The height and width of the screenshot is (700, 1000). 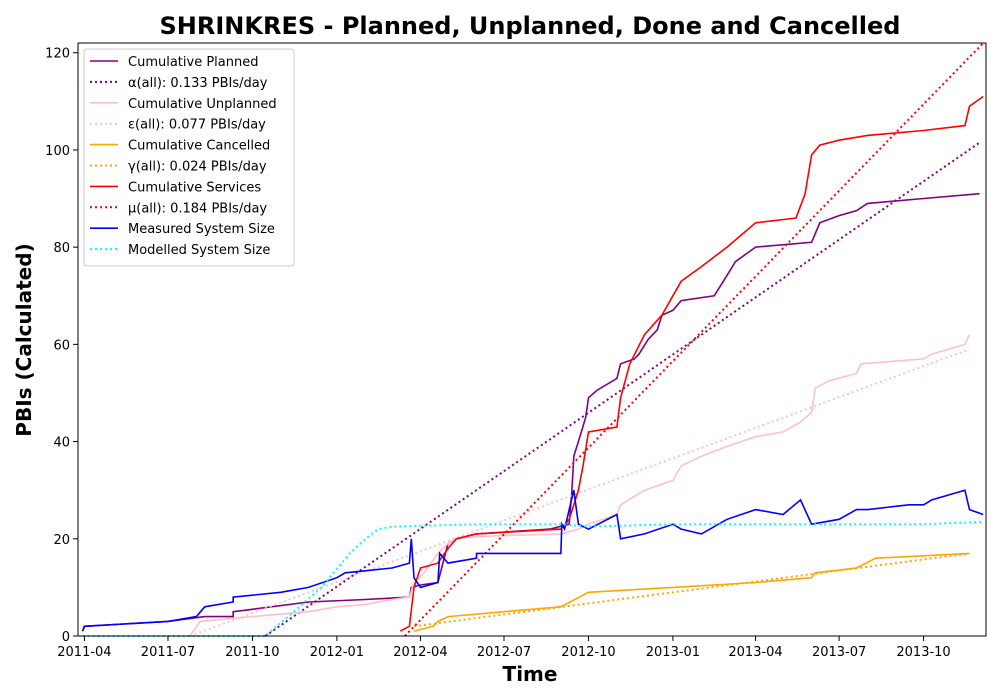 I want to click on legend-label: ε(all): 0.077 PBIs/day, so click(x=197, y=125).